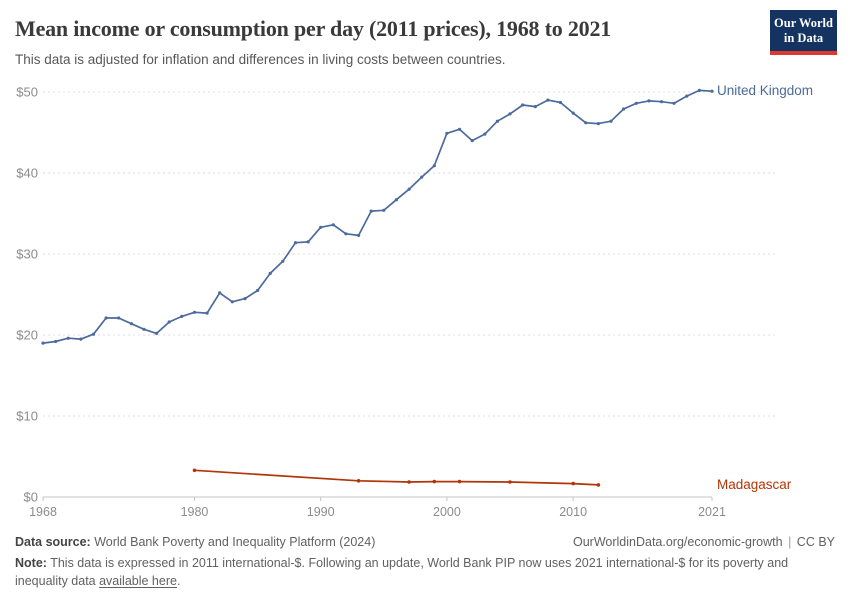  I want to click on owid-logo: Our World in Data, so click(803, 32).